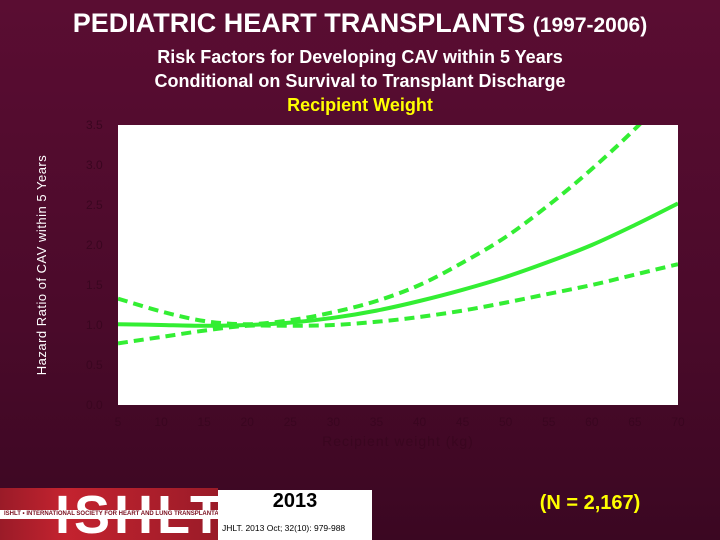 This screenshot has width=720, height=540. I want to click on y-axis-label: Hazard Ratio of CAV within 5 Years, so click(41, 265).